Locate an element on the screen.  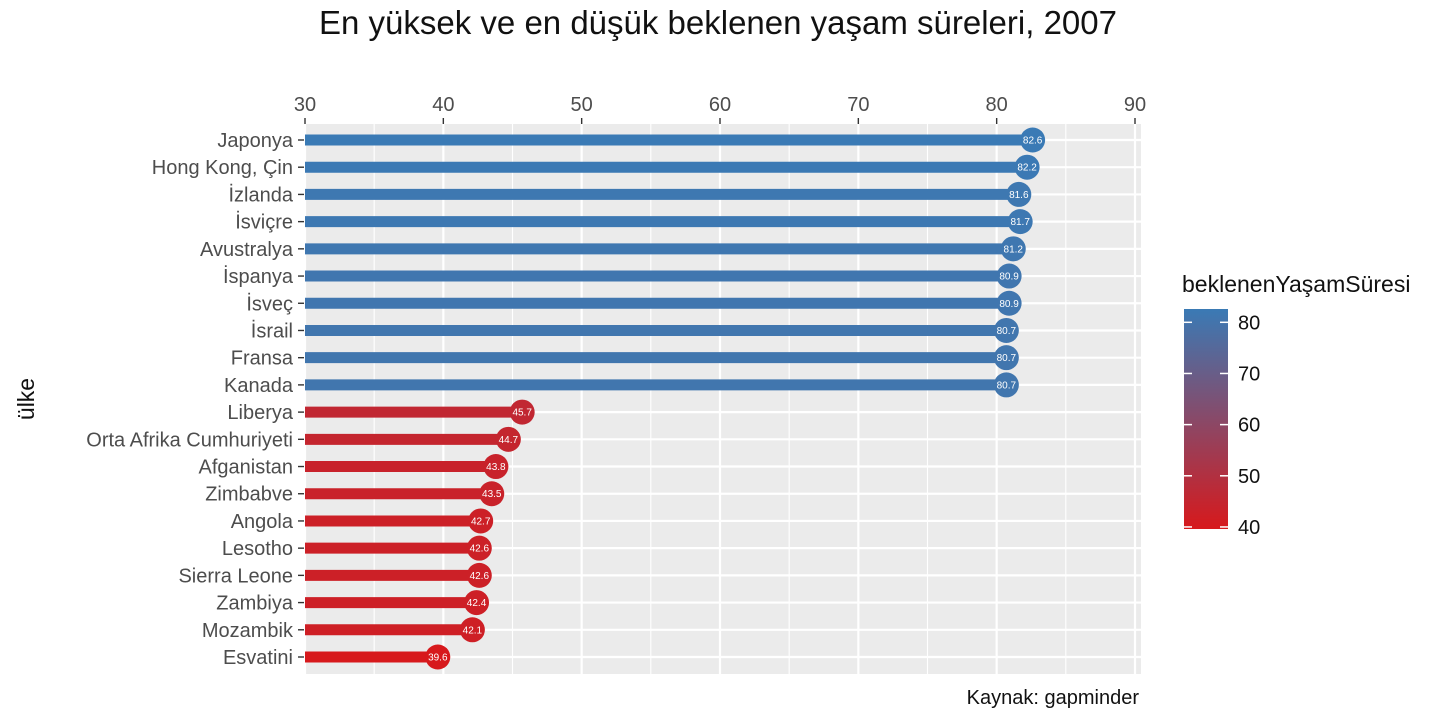
data-label: 42.7 is located at coordinates (481, 521).